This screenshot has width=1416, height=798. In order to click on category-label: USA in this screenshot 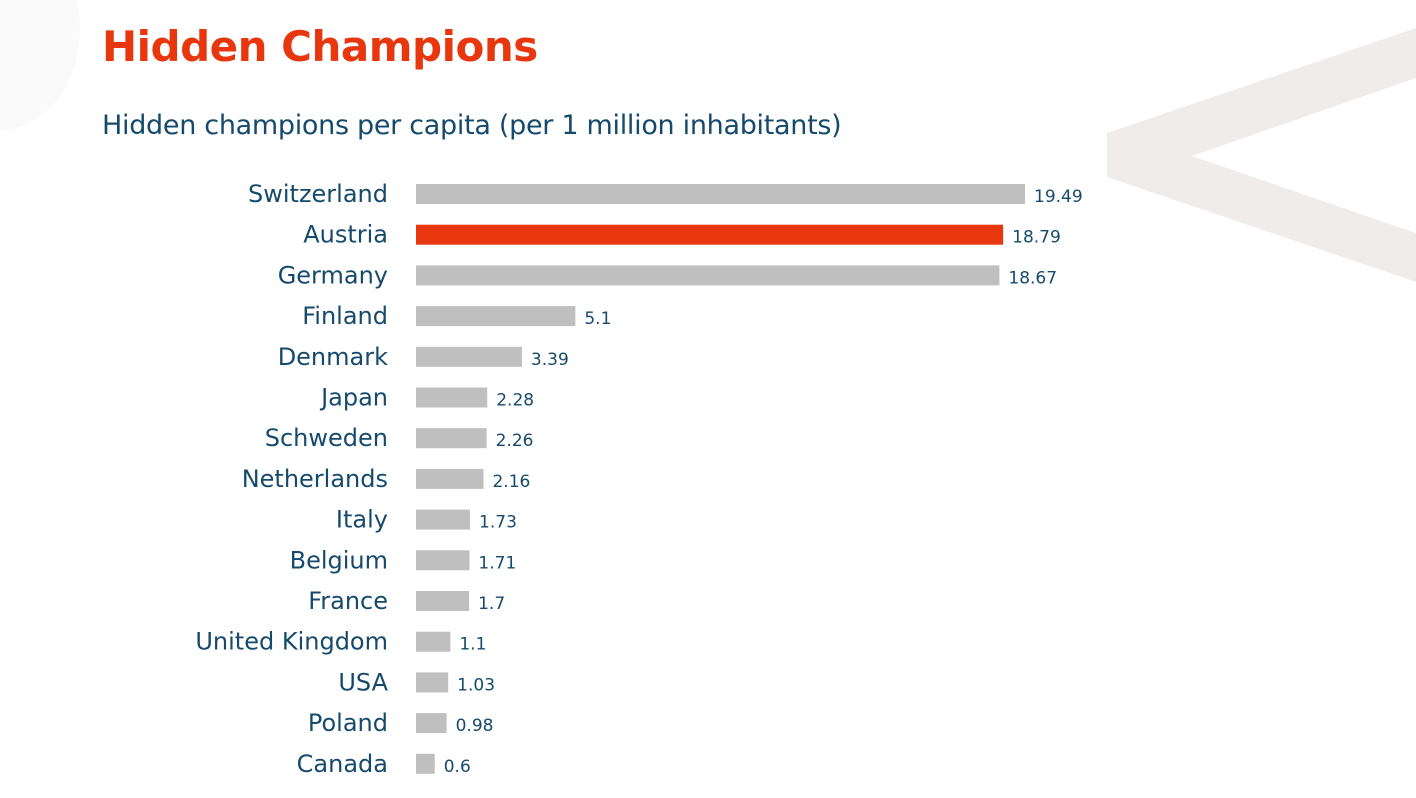, I will do `click(363, 682)`.